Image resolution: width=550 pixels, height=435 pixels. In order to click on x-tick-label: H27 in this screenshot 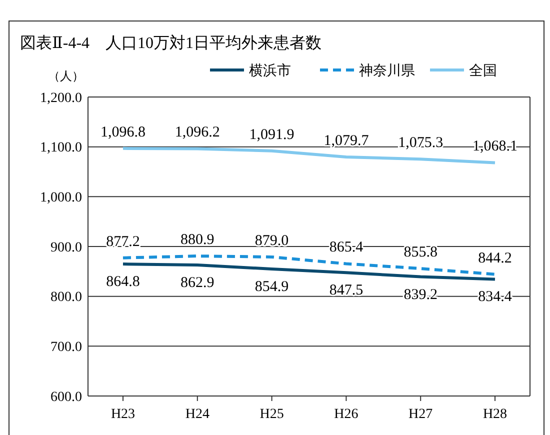, I will do `click(420, 414)`.